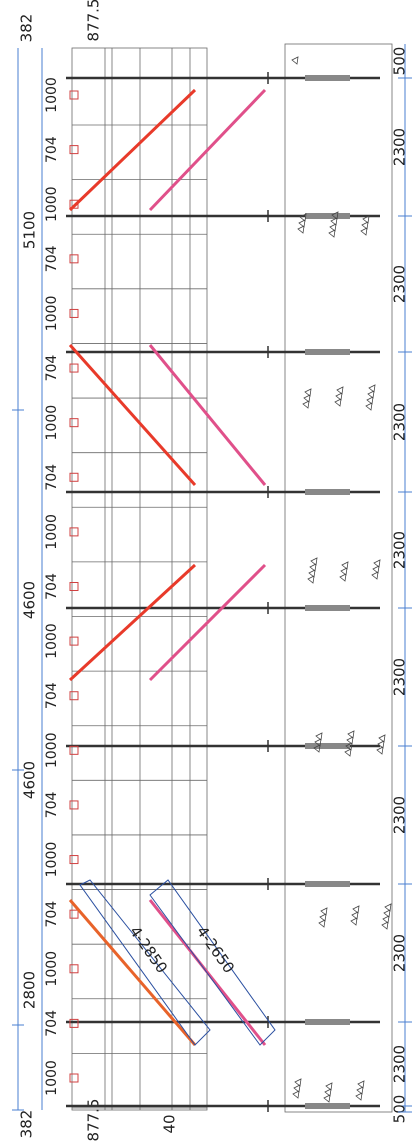 The image size is (414, 1146). Describe the element at coordinates (148, 950) in the screenshot. I see `brace-label: 4-2850` at that location.